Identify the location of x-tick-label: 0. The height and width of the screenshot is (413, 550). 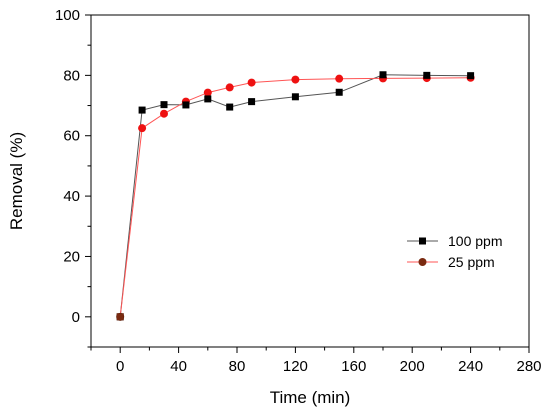
(120, 366).